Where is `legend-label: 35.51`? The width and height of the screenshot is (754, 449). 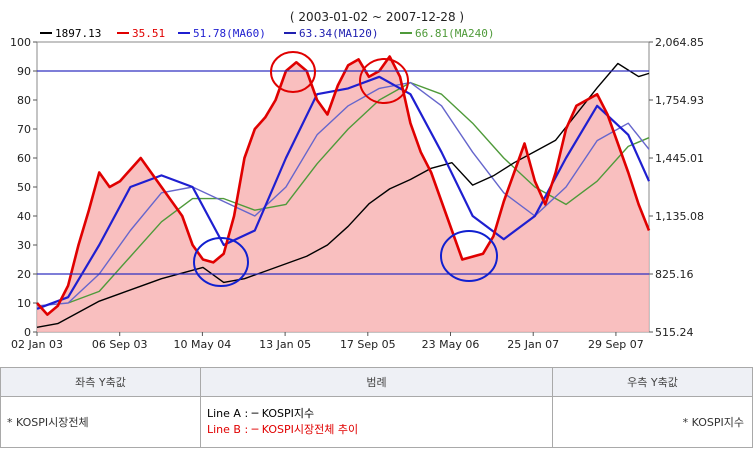
legend-label: 35.51 is located at coordinates (148, 33).